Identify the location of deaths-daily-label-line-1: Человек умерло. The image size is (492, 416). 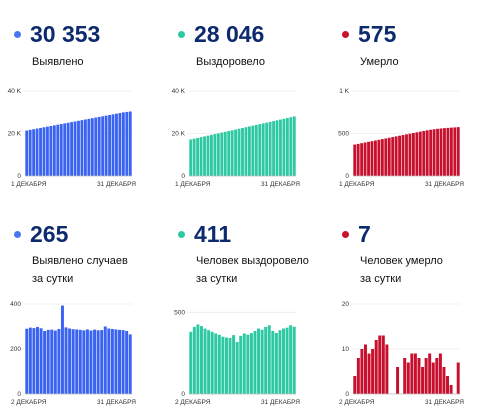
(401, 261).